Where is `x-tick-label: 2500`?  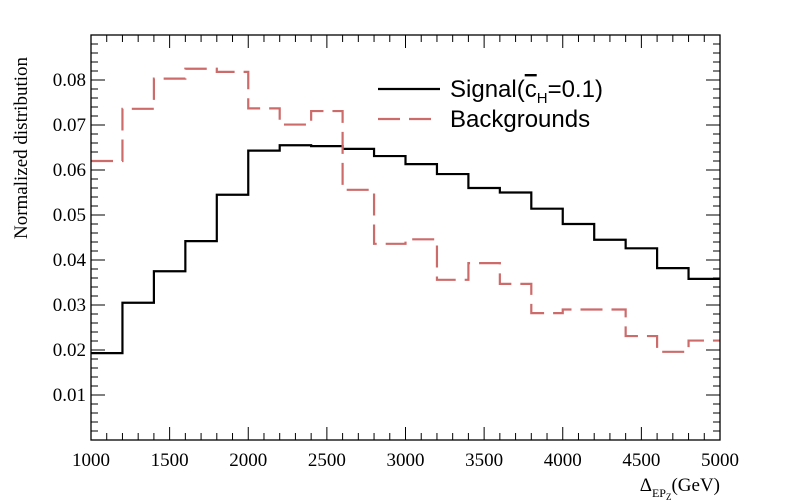 x-tick-label: 2500 is located at coordinates (327, 460).